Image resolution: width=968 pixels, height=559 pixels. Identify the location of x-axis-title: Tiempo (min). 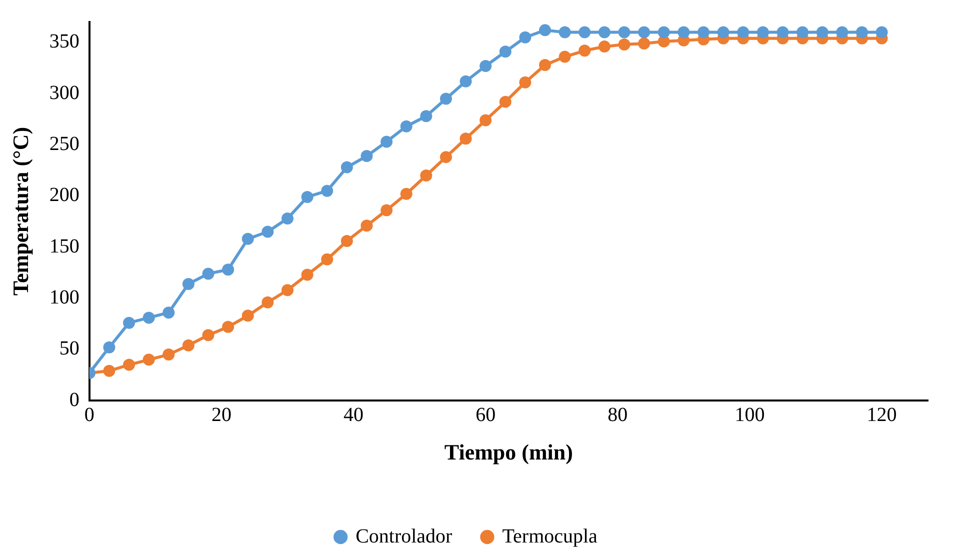
(508, 451).